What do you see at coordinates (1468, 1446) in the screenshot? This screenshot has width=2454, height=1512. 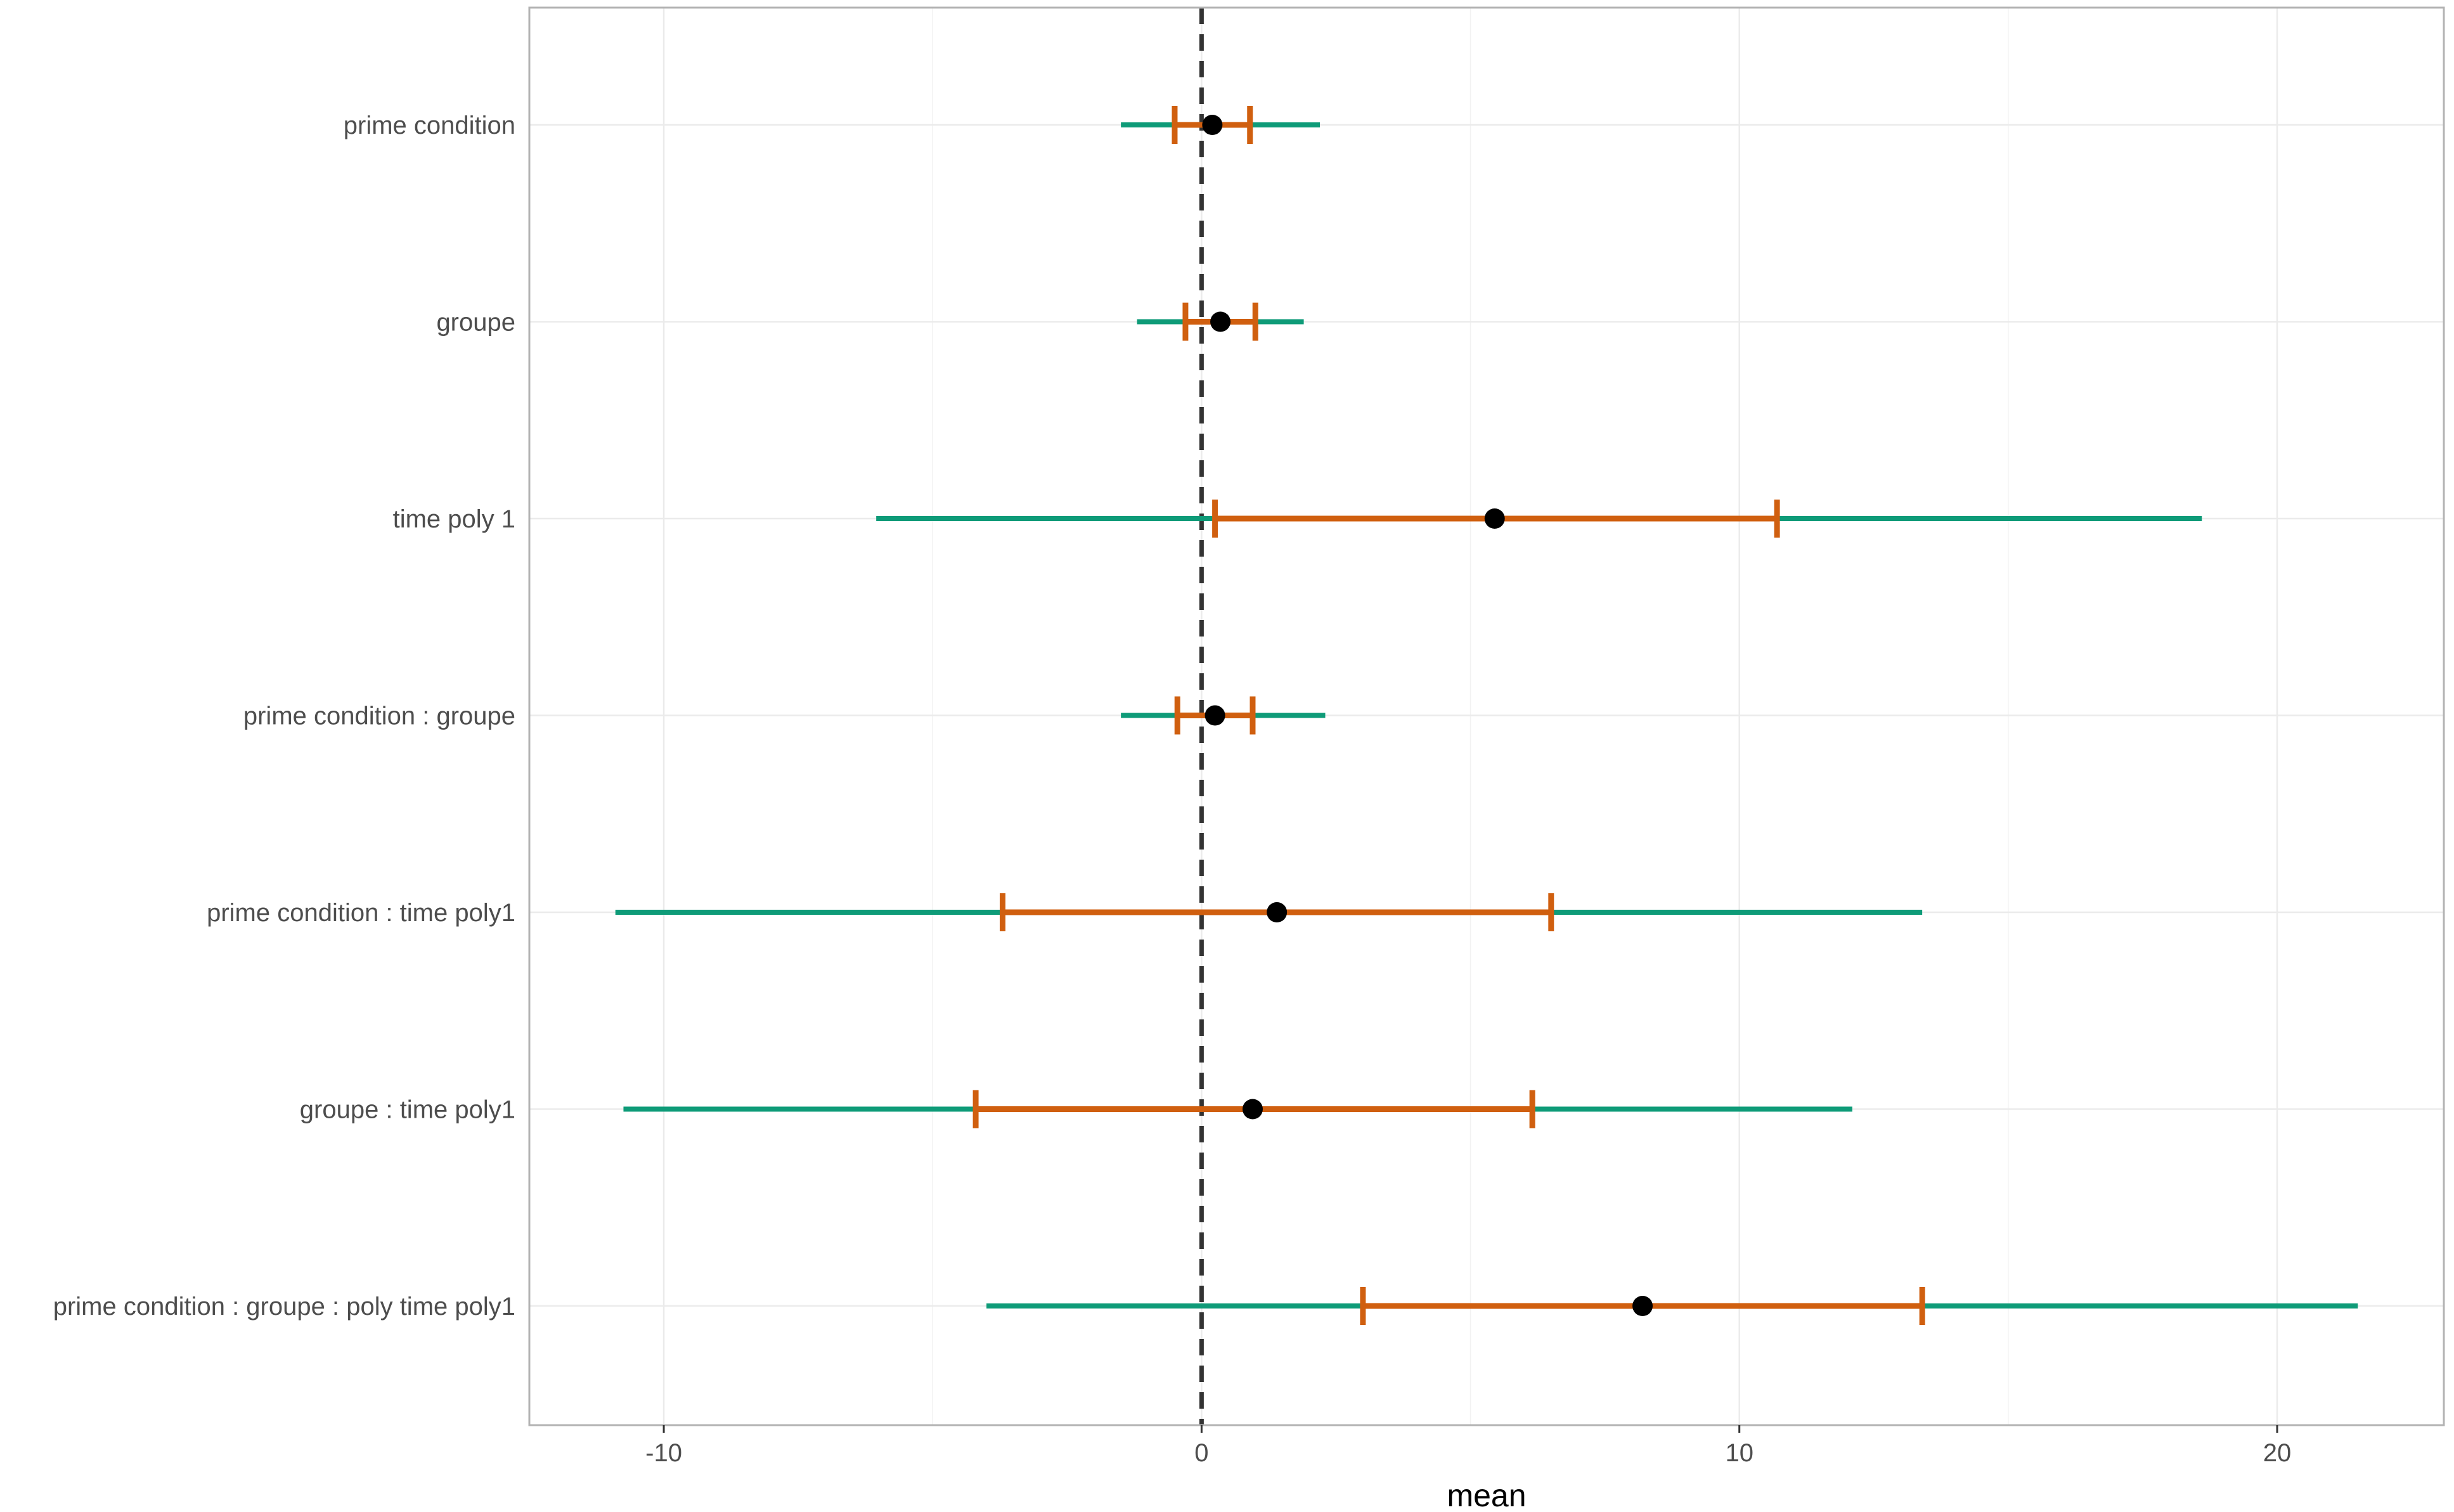 I see `x-axis-ticks: -10 0 10 20` at bounding box center [1468, 1446].